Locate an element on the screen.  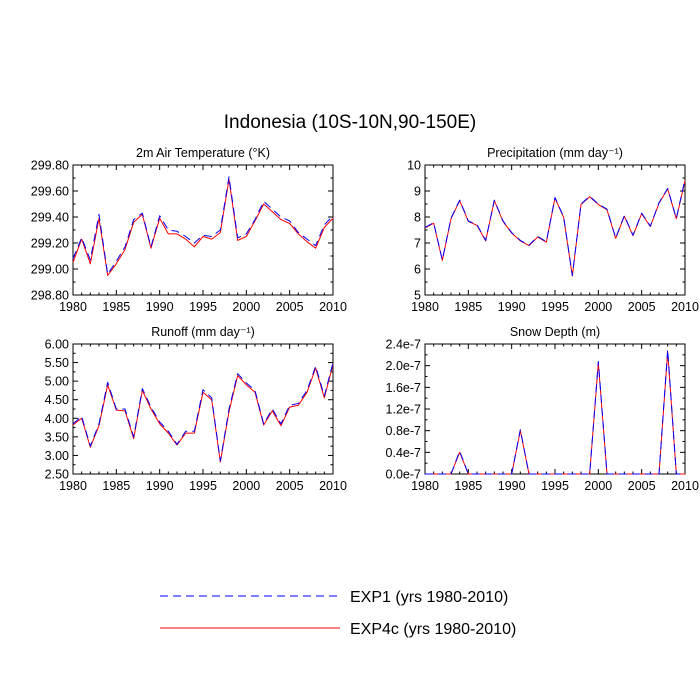
y-tick-label: 3.00 is located at coordinates (57, 456).